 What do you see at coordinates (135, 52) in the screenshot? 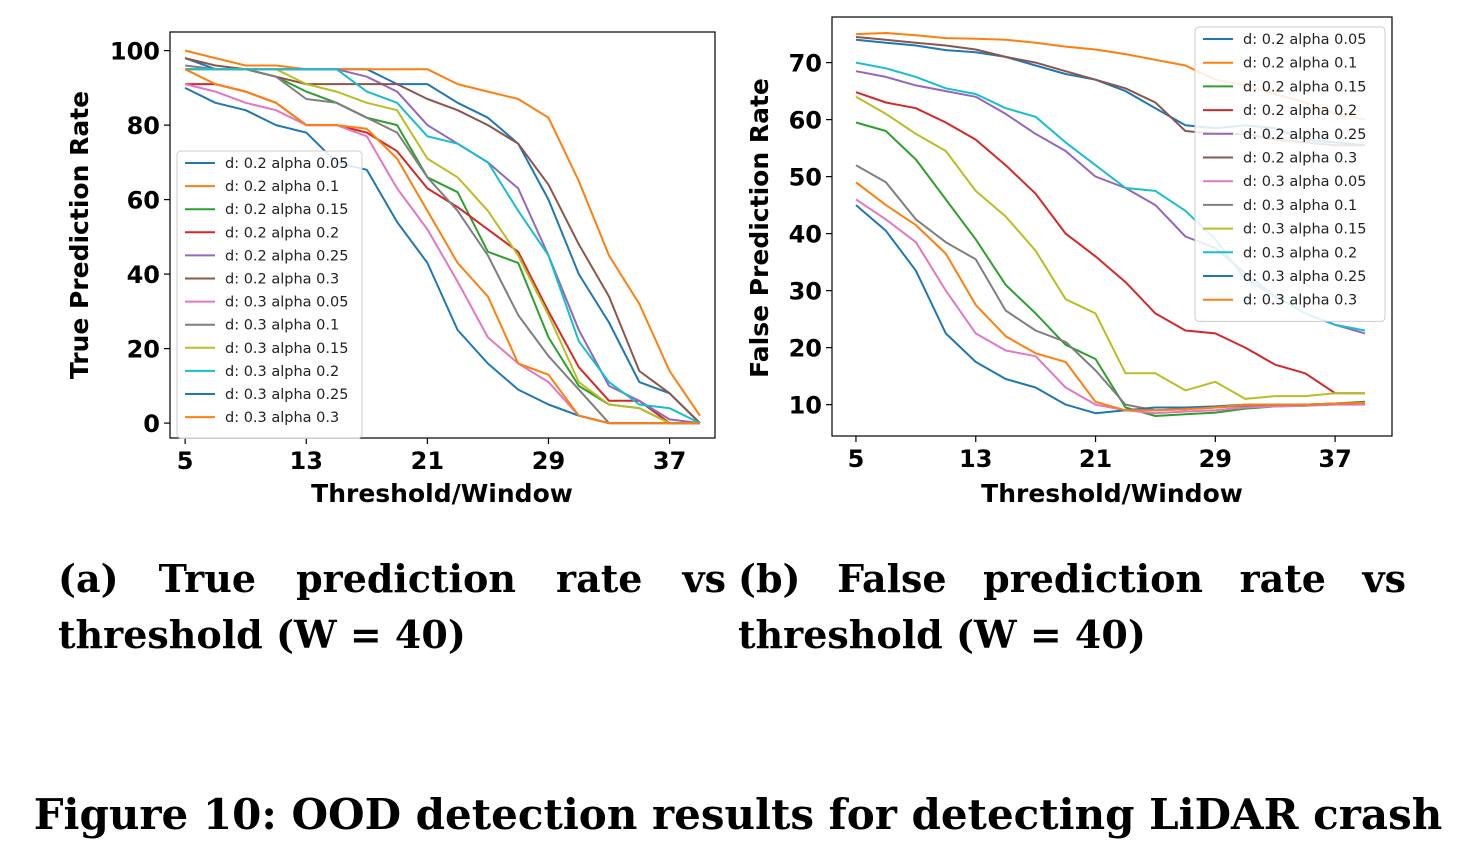
I see `y-tick-label: 100` at bounding box center [135, 52].